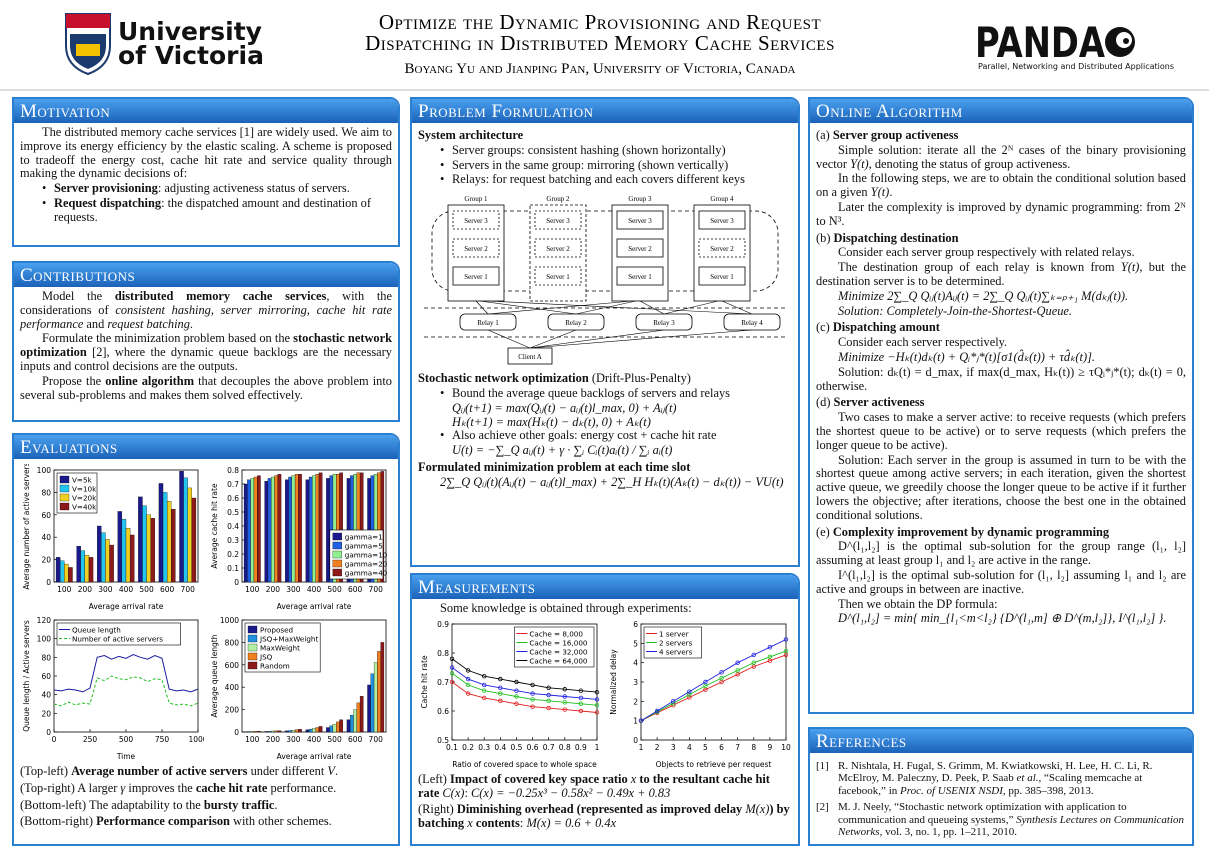 The height and width of the screenshot is (858, 1209). Describe the element at coordinates (206, 275) in the screenshot. I see `panel-title: Contributions` at that location.